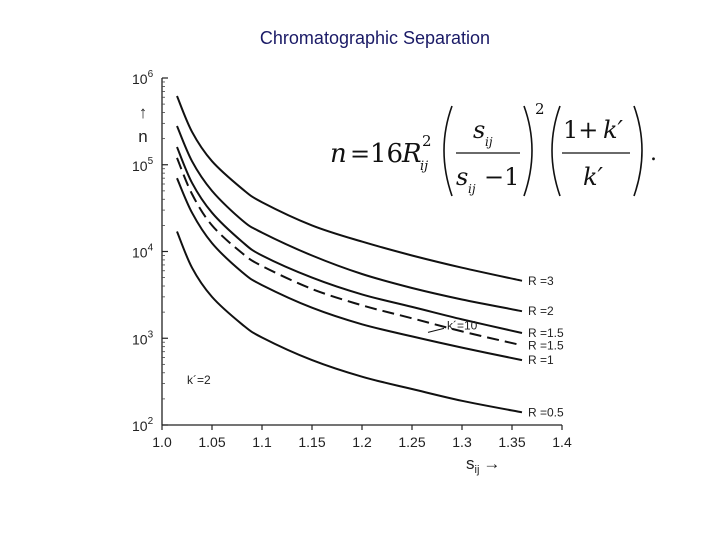  What do you see at coordinates (199, 380) in the screenshot?
I see `annotation-k2: k´=2` at bounding box center [199, 380].